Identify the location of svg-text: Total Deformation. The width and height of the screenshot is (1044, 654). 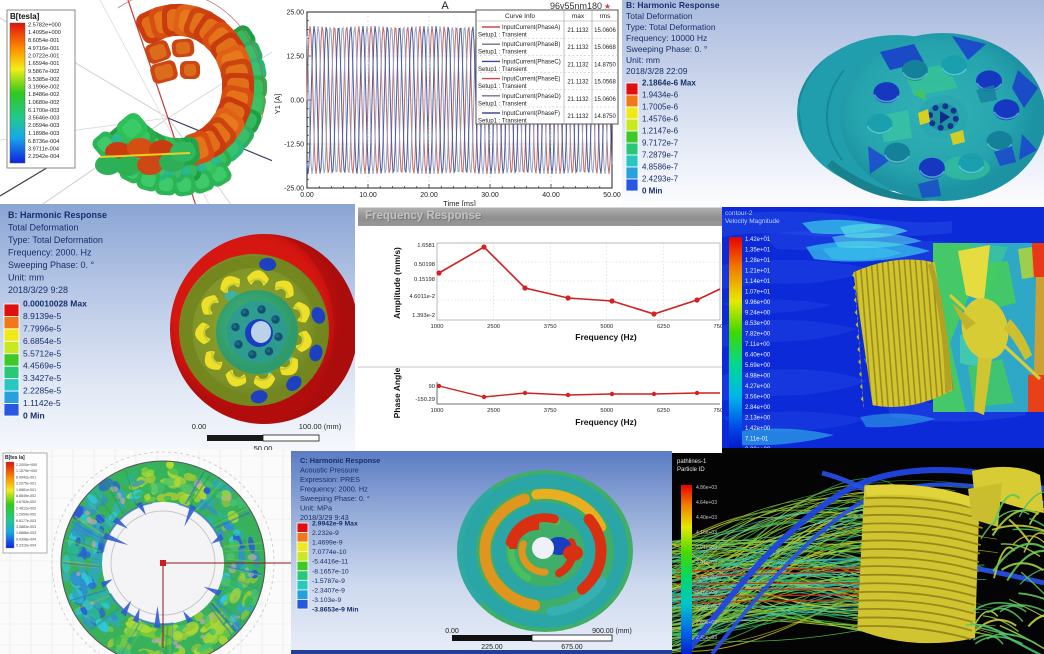
(659, 16).